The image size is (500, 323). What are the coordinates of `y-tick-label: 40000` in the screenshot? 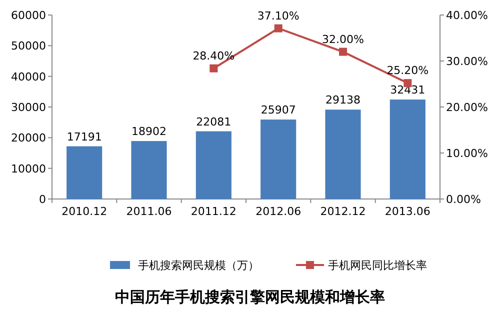 It's located at (28, 77).